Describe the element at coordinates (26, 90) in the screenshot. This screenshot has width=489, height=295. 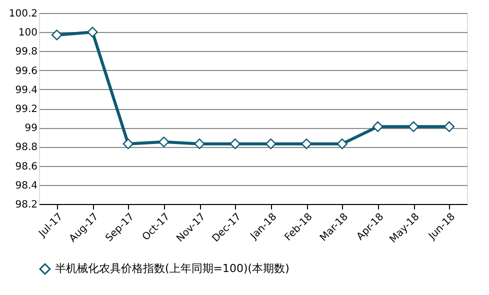
I see `y-tick-label: 99.4` at that location.